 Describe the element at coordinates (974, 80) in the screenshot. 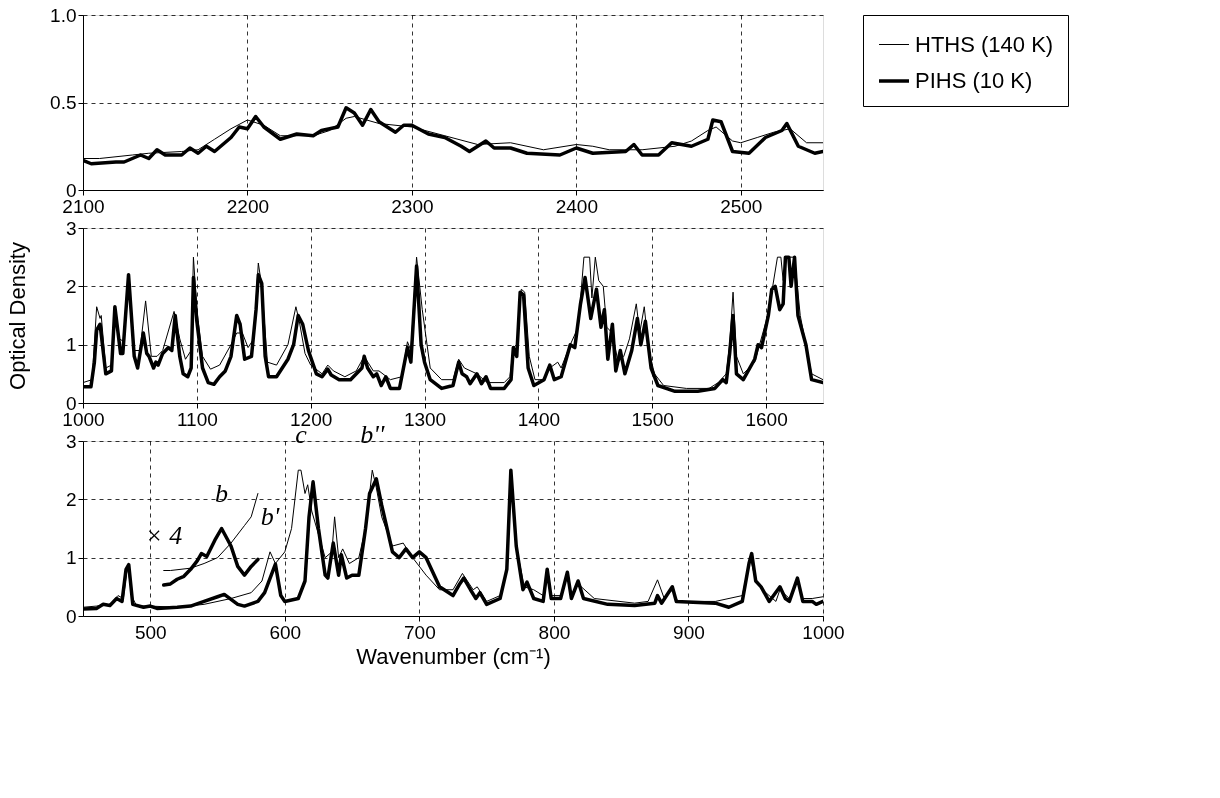

I see `legend-label: PIHS (10 K)` at that location.